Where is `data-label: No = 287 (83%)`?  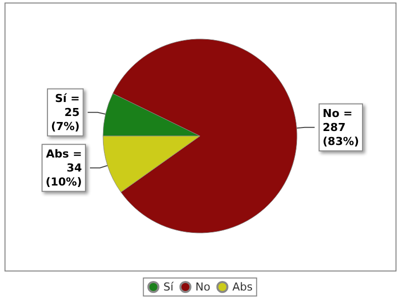
data-label: No = 287 (83%) is located at coordinates (341, 127).